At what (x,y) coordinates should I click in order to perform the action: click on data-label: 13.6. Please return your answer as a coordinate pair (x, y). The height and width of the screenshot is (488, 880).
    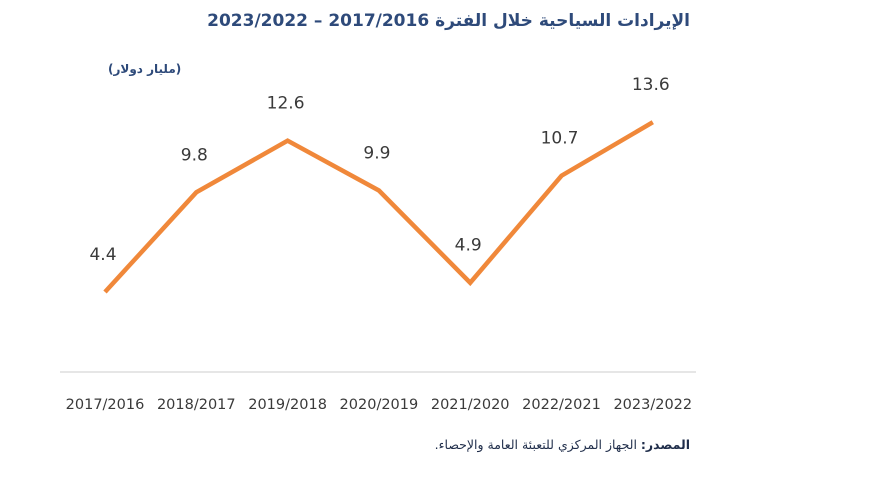
    Looking at the image, I should click on (651, 85).